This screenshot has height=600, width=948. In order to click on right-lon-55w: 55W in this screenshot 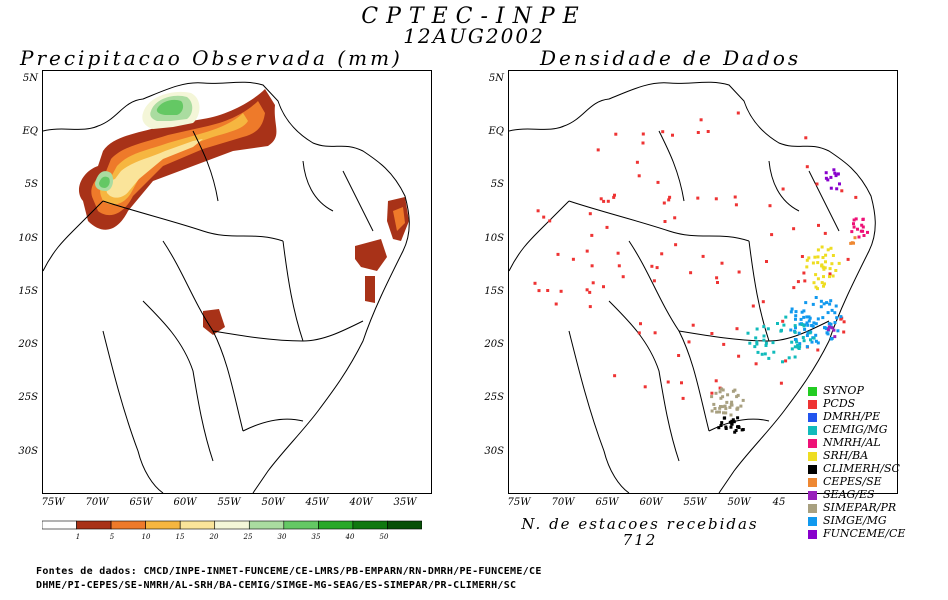, I will do `click(695, 502)`.